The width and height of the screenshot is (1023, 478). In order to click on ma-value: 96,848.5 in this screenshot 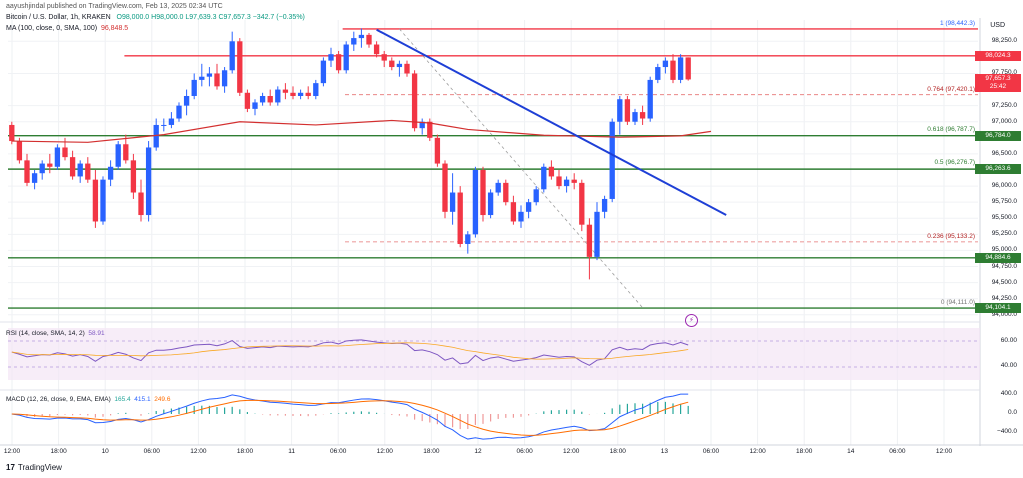, I will do `click(114, 28)`.